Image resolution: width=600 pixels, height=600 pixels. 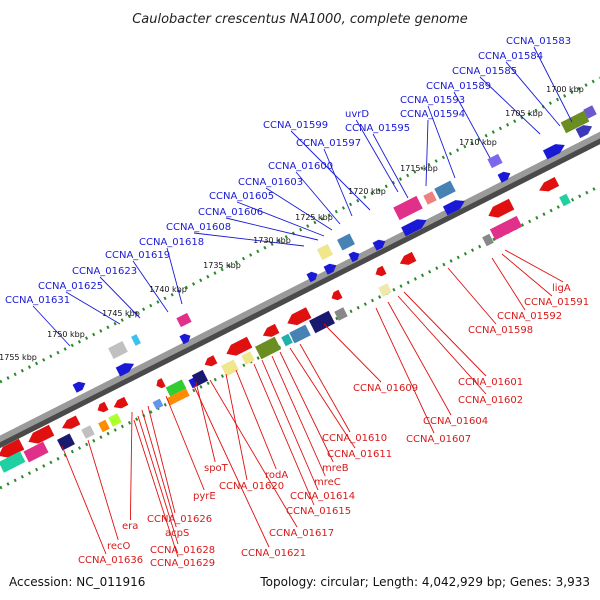 What do you see at coordinates (276, 475) in the screenshot?
I see `reverse-gene-label: rodA` at bounding box center [276, 475].